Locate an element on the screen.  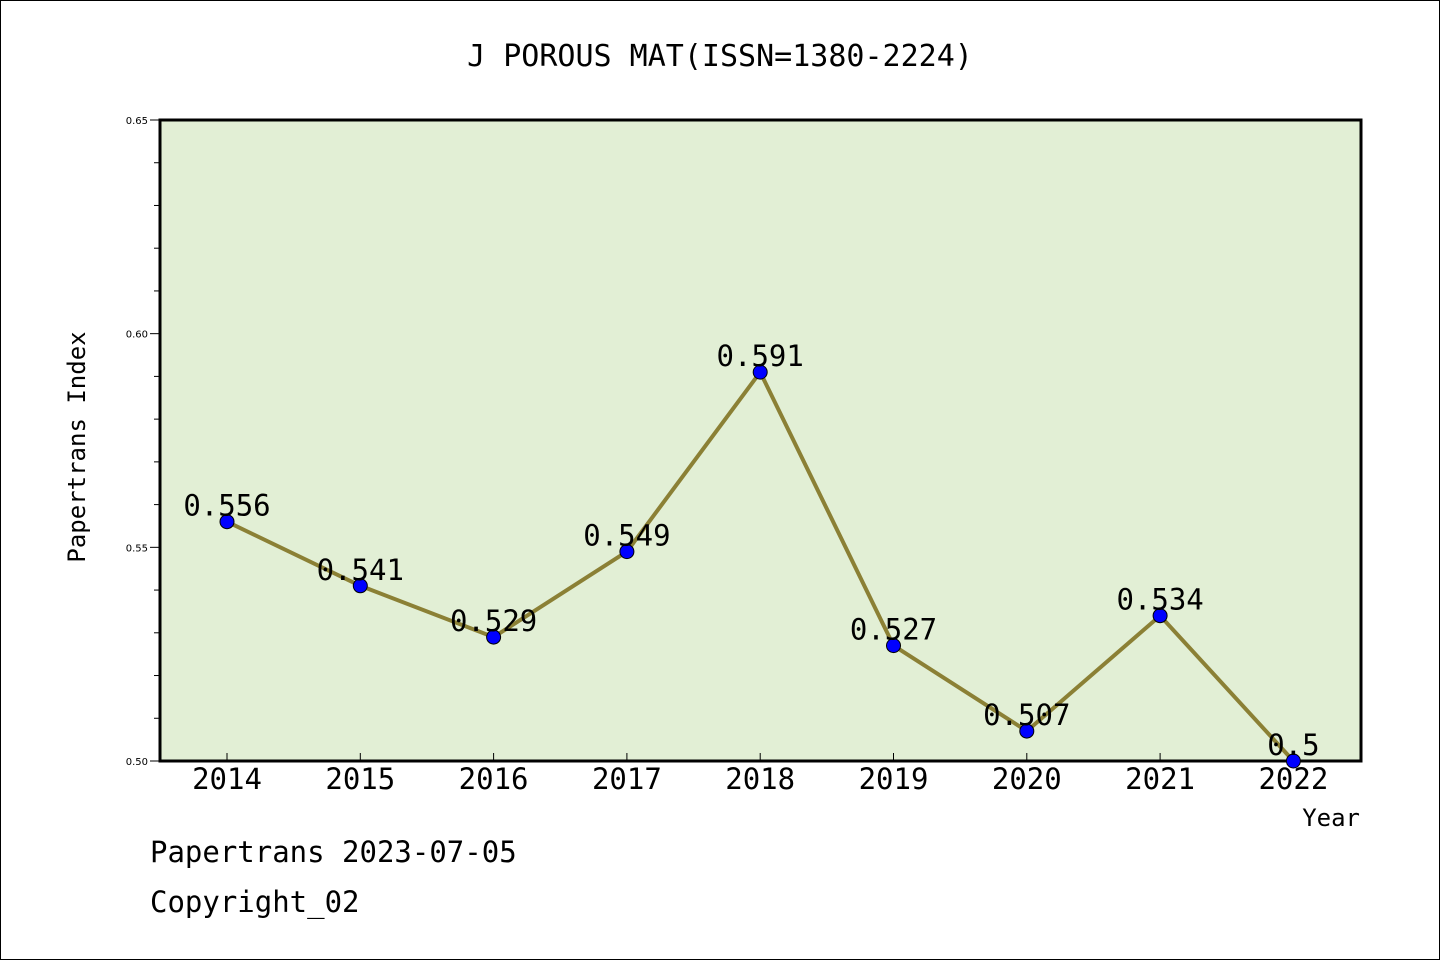
data-label: 0.507 is located at coordinates (1026, 715).